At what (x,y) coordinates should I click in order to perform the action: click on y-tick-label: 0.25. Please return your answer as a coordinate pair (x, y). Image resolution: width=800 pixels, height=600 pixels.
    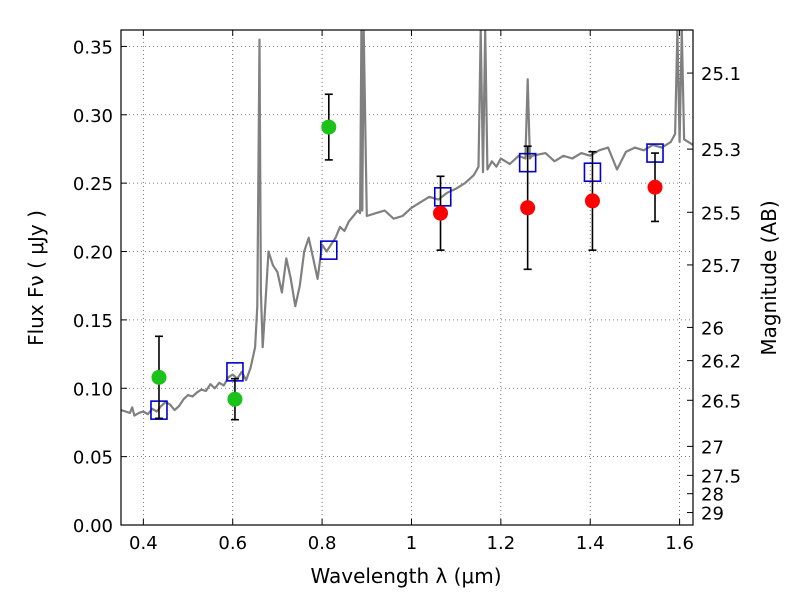
    Looking at the image, I should click on (93, 184).